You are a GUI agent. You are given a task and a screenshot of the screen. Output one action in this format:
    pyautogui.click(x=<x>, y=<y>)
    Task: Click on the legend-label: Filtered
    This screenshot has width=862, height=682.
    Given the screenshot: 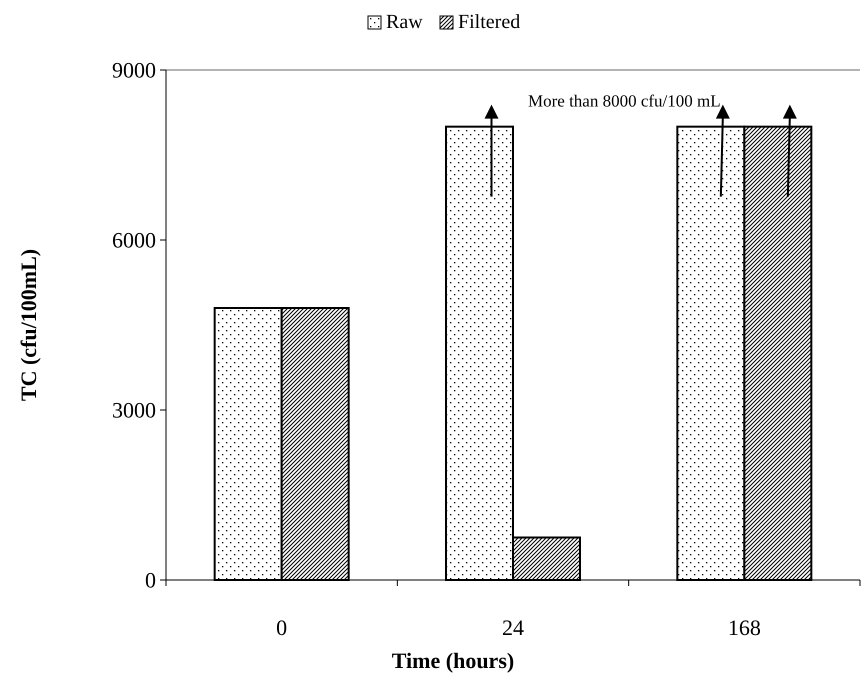 What is the action you would take?
    pyautogui.click(x=489, y=22)
    